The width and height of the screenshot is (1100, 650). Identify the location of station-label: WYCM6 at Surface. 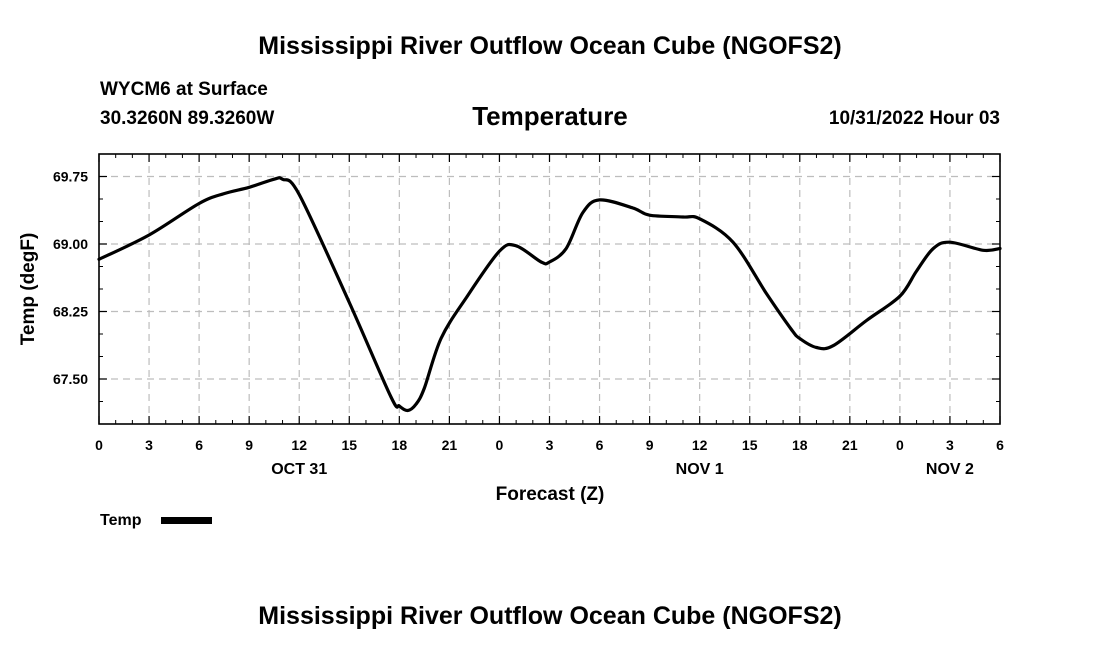
(184, 89).